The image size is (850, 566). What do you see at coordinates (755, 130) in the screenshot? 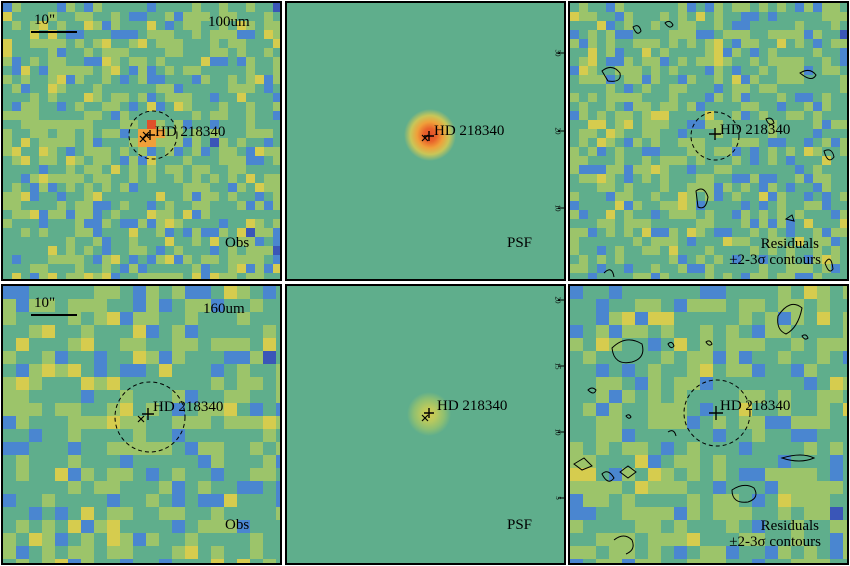
I see `target-label: HD 218340` at bounding box center [755, 130].